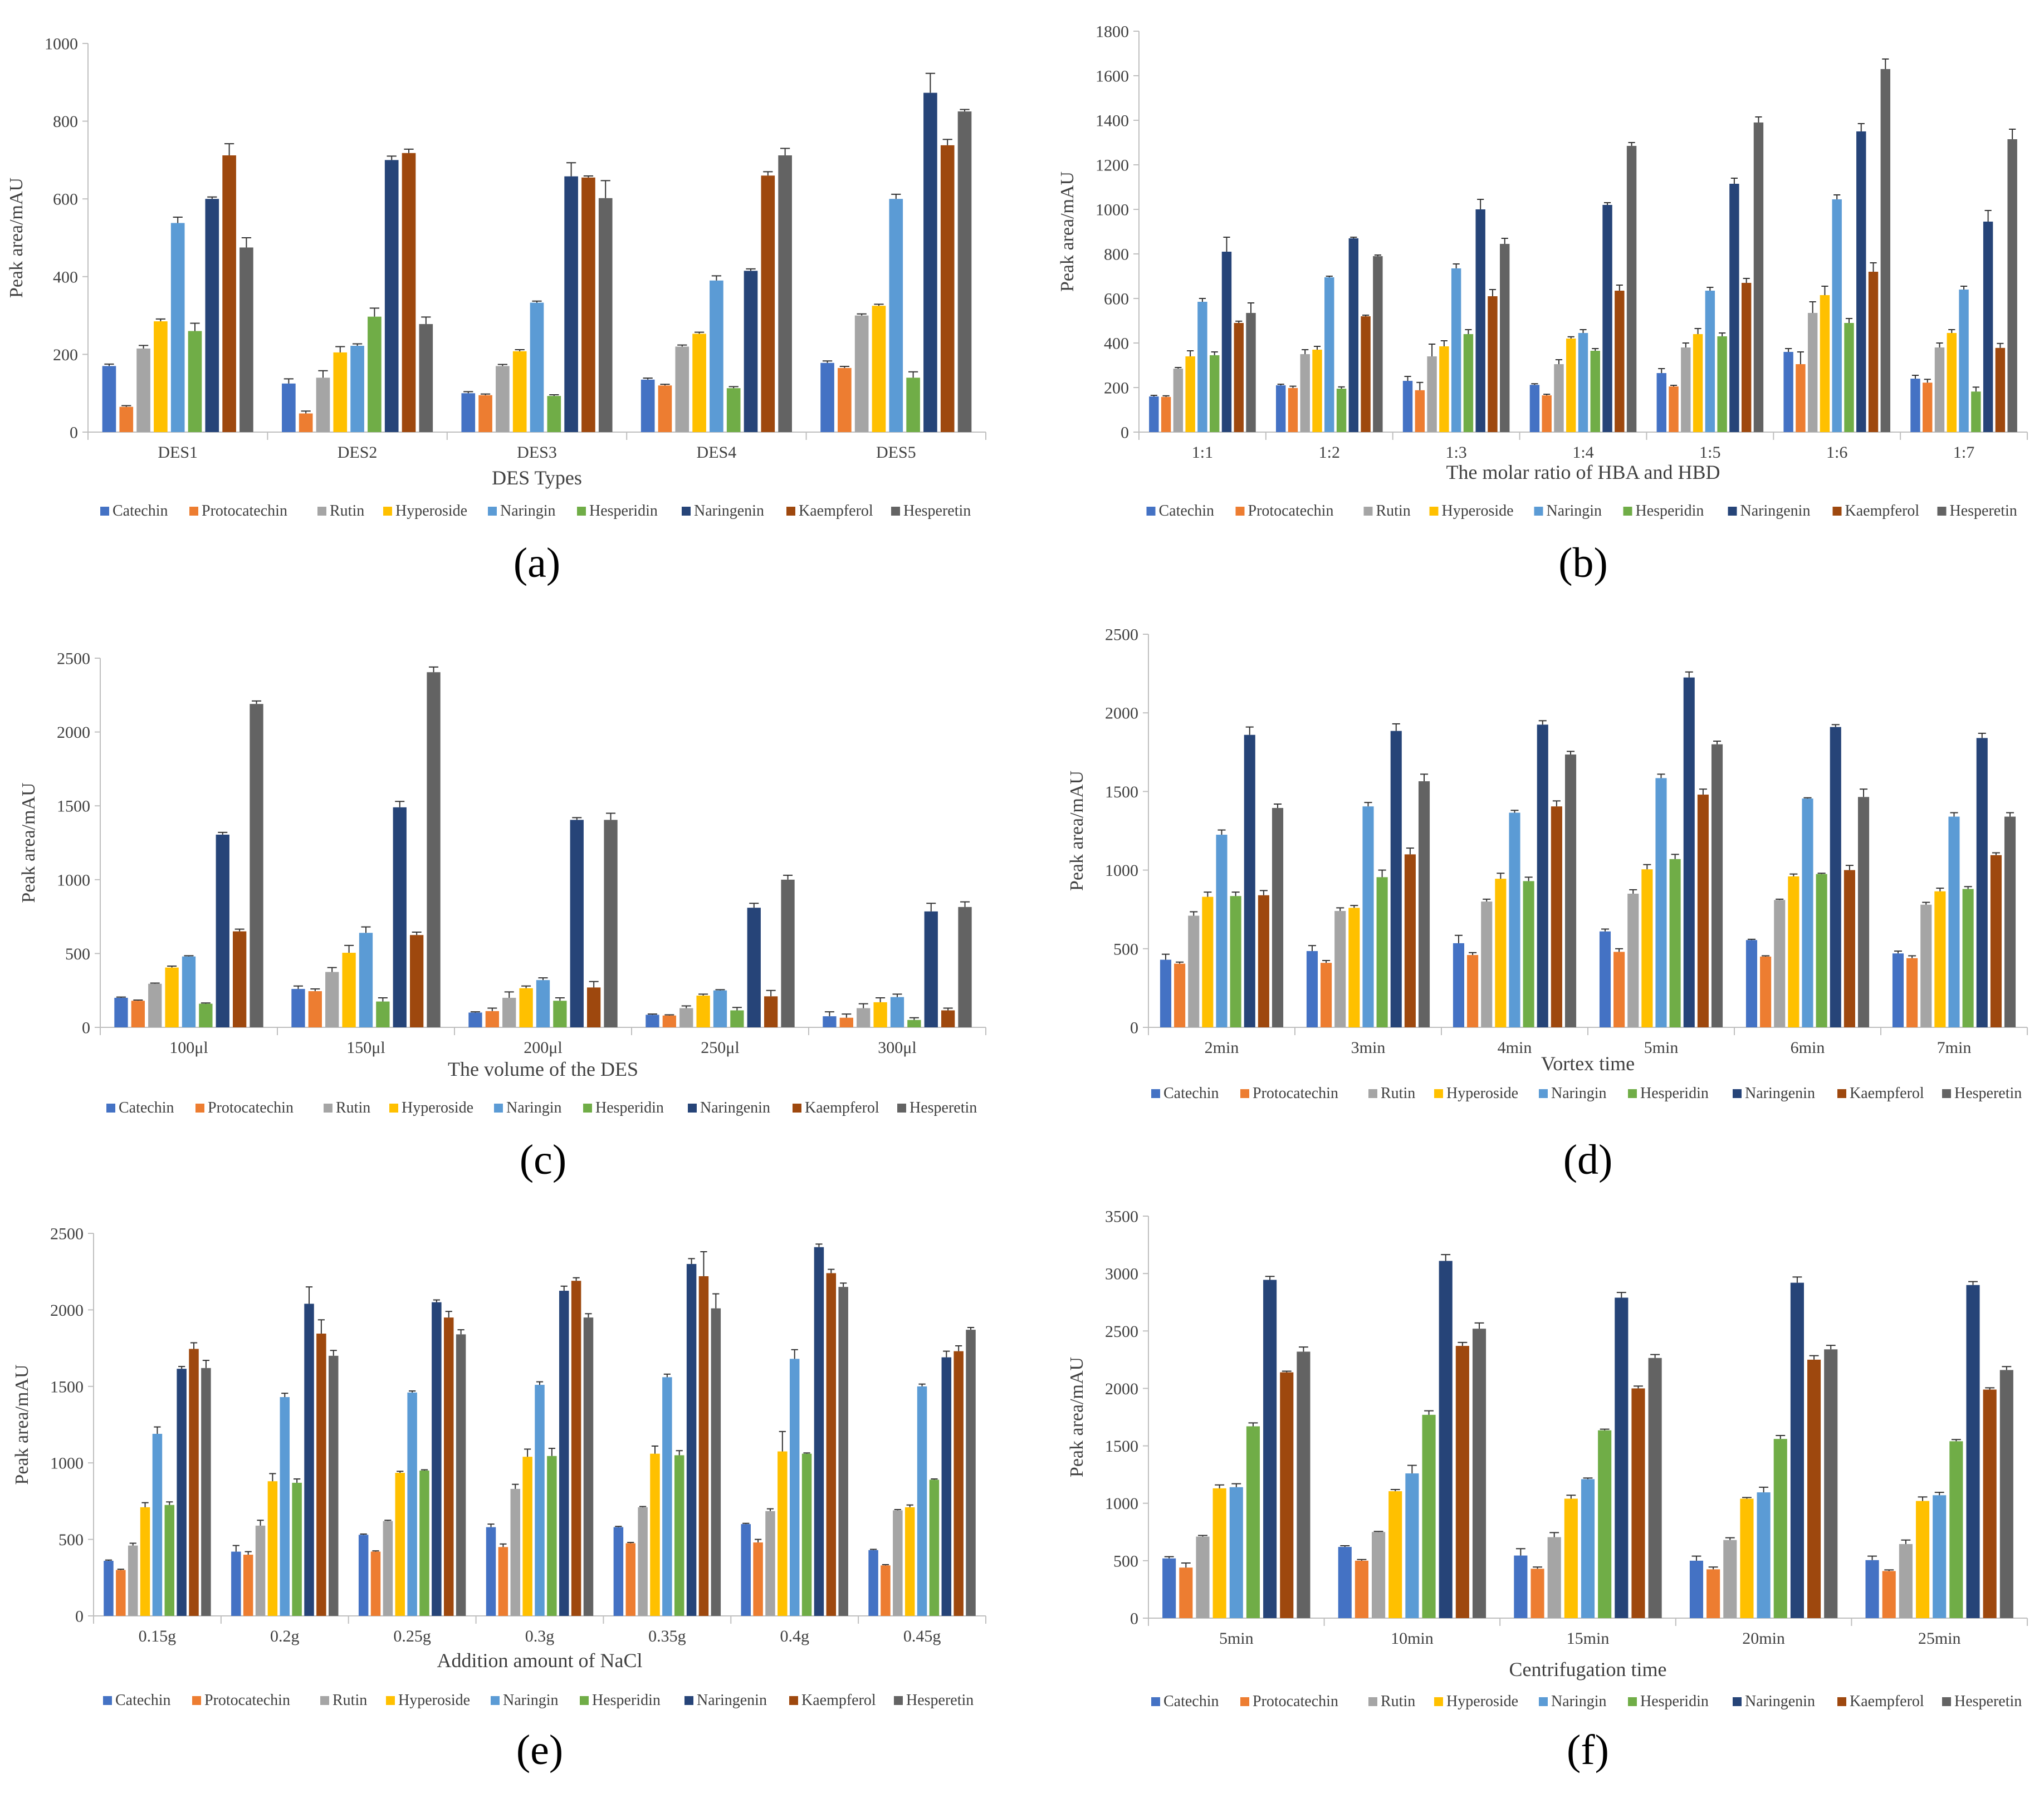 The width and height of the screenshot is (2044, 1803). What do you see at coordinates (1889, 1594) in the screenshot?
I see `bar-protocatechin-25min` at bounding box center [1889, 1594].